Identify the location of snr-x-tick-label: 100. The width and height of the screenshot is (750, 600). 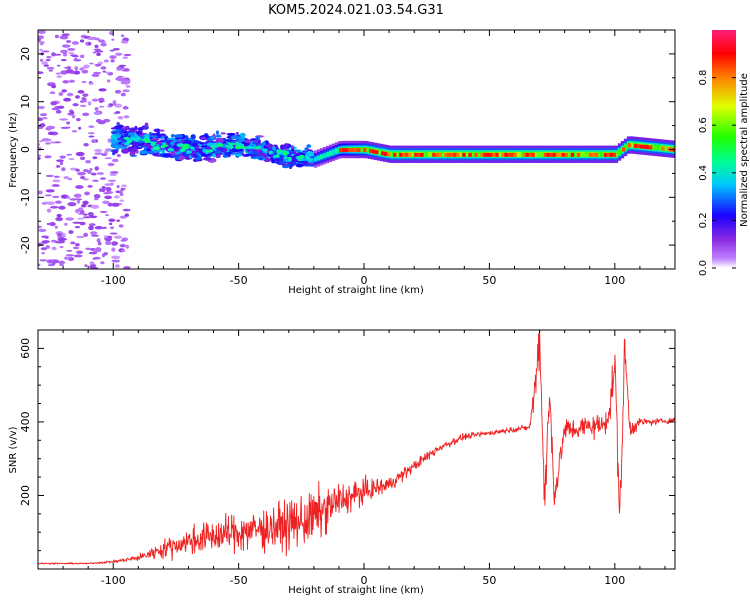
(614, 580).